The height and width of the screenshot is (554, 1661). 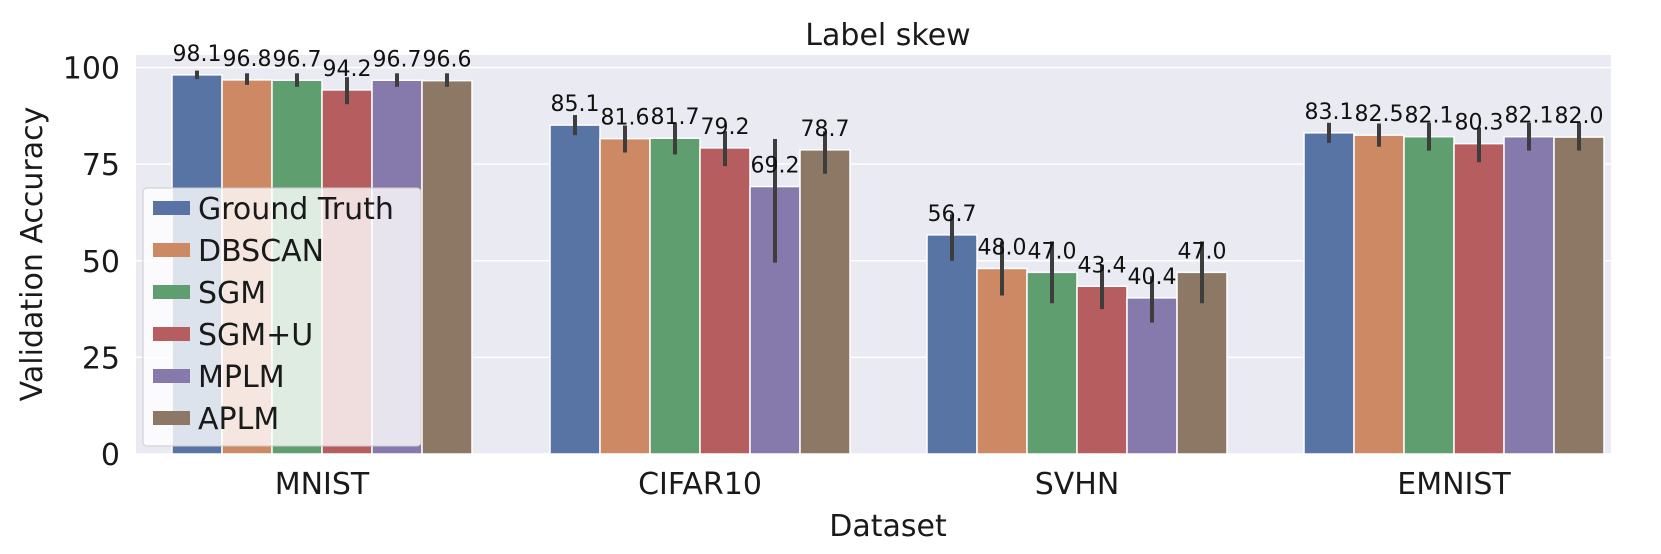 I want to click on data-label: 82.0, so click(x=1579, y=116).